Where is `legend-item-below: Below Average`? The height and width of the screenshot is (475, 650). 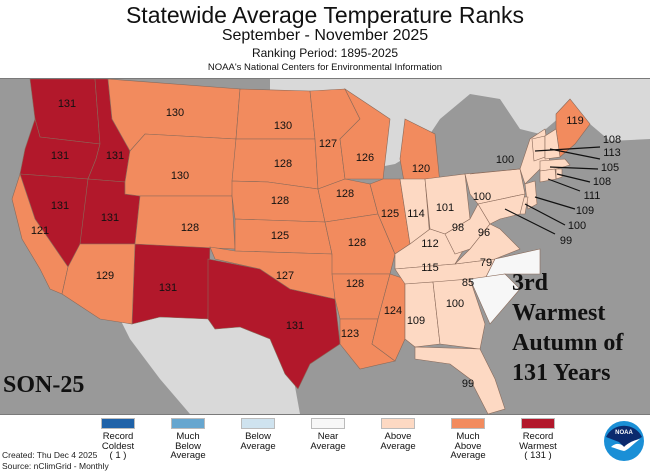 legend-item-below: Below Average is located at coordinates (258, 434).